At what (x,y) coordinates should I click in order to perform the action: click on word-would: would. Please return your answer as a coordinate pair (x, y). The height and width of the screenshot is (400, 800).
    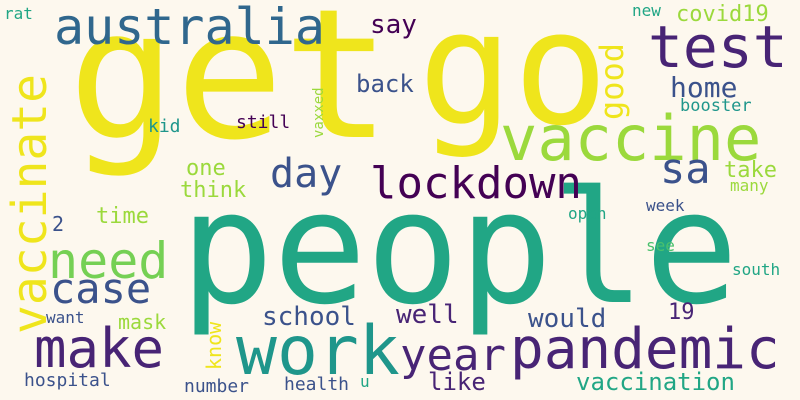
    Looking at the image, I should click on (567, 319).